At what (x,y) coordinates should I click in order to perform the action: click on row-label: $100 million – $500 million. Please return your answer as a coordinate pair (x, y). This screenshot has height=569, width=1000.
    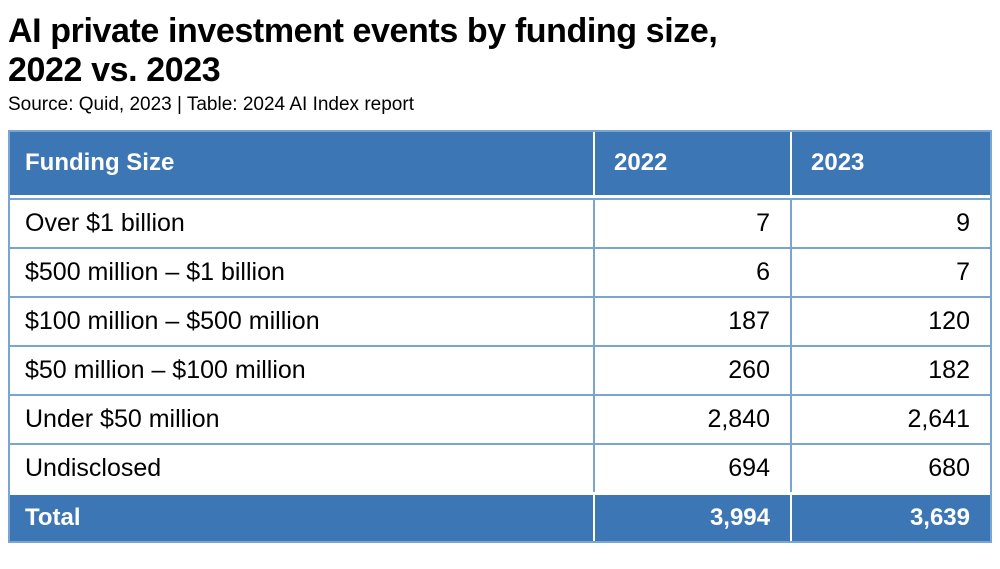
    Looking at the image, I should click on (302, 321).